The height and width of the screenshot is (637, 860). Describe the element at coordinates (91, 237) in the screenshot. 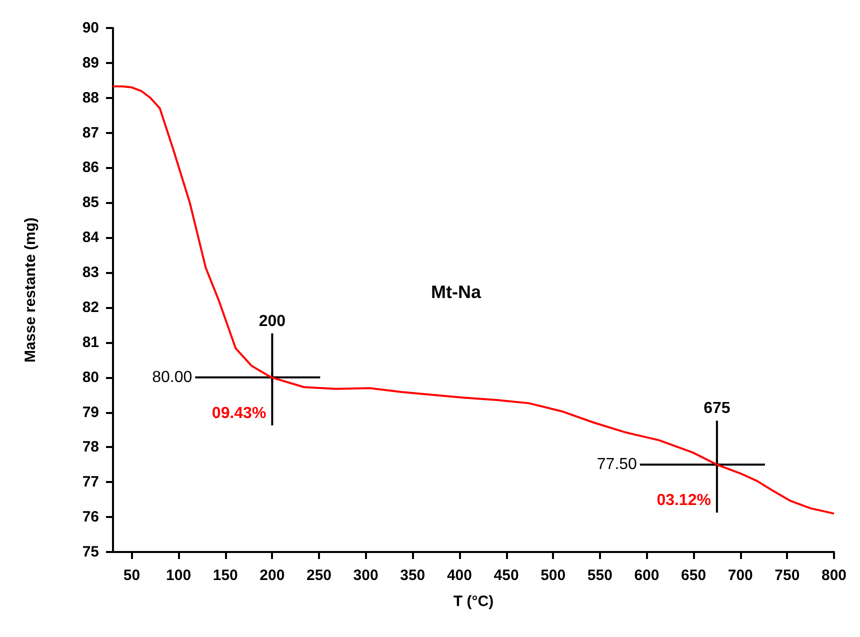

I see `y-tick-label: 84` at that location.